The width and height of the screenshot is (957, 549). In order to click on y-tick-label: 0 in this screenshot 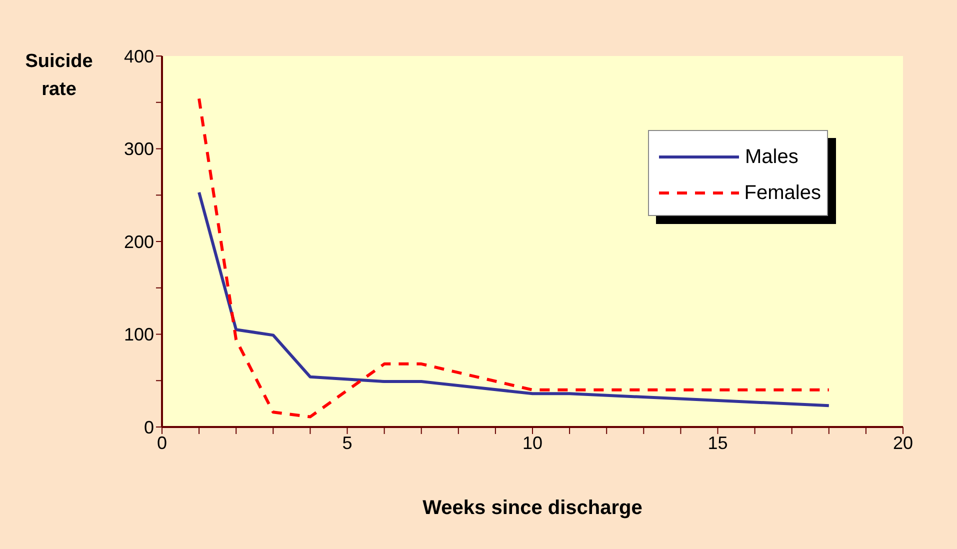, I will do `click(149, 427)`.